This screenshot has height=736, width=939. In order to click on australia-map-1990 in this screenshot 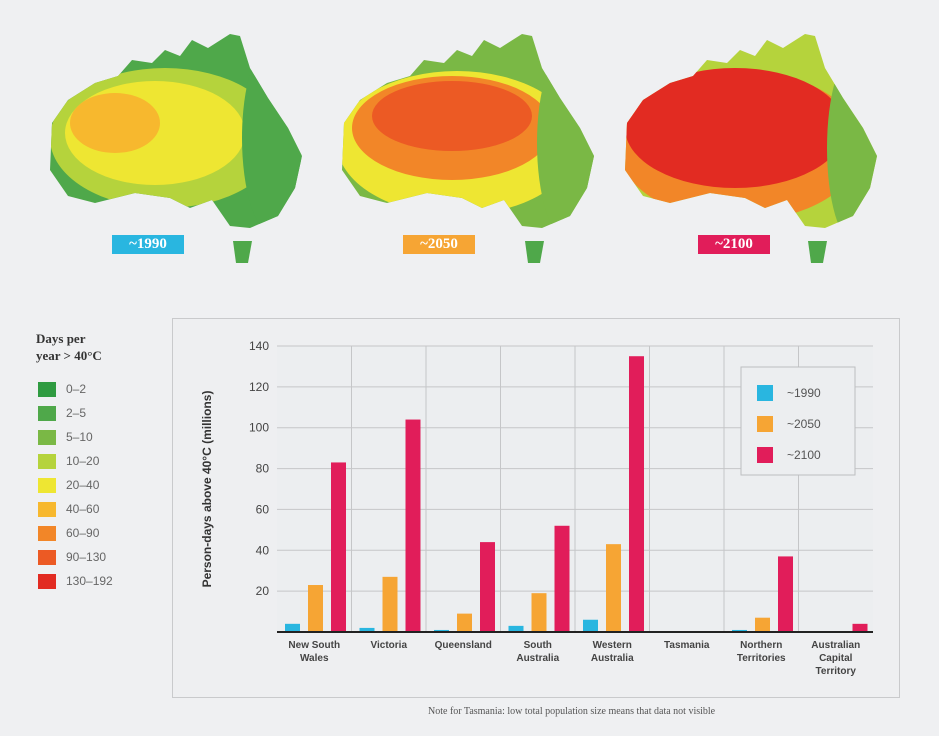, I will do `click(176, 148)`.